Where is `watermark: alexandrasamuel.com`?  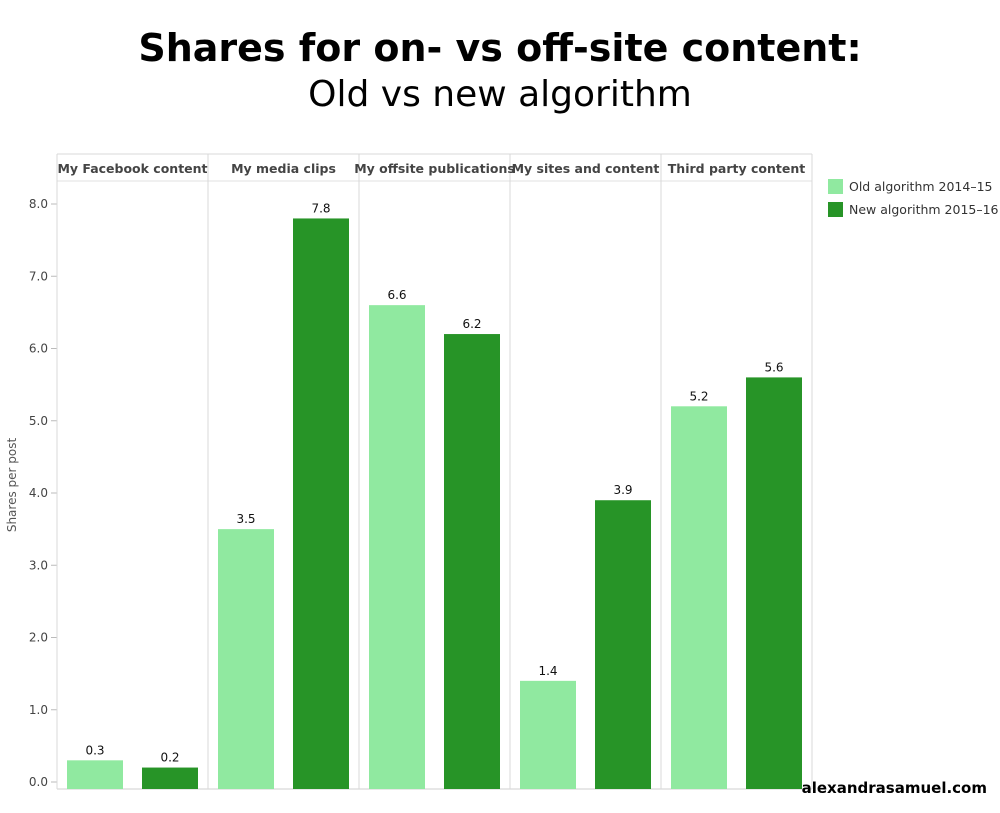 watermark: alexandrasamuel.com is located at coordinates (894, 788).